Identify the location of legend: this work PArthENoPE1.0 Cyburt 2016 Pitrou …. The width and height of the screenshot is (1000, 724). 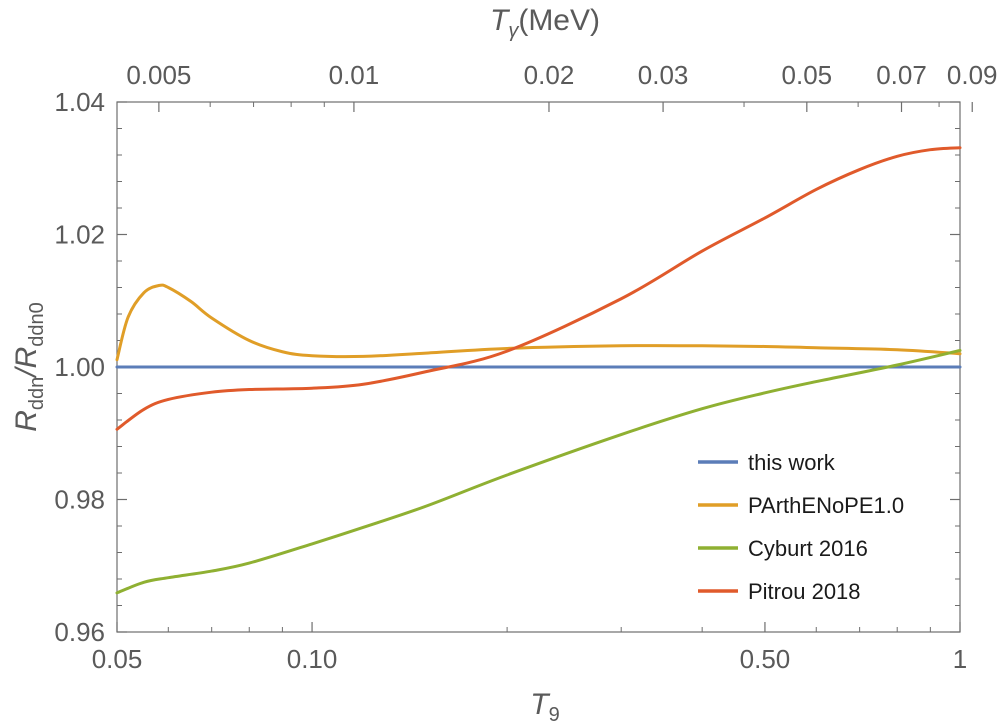
(801, 527).